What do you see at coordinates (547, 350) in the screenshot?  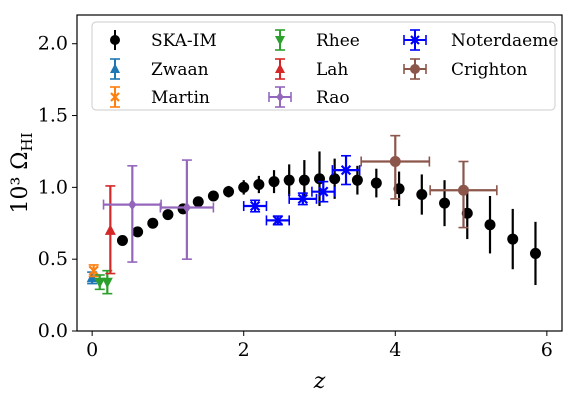 I see `x-tick-label: 6` at bounding box center [547, 350].